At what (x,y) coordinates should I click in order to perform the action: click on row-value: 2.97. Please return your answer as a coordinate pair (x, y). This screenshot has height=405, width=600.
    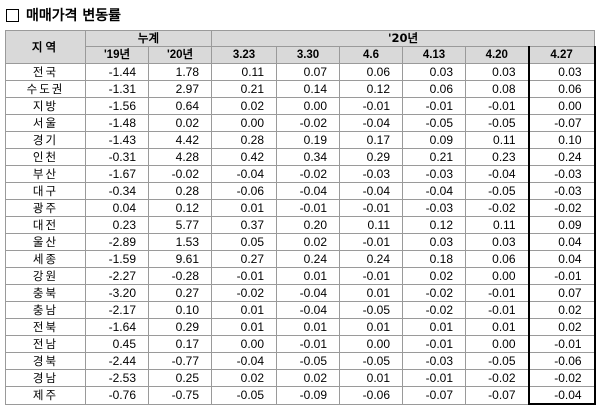
    Looking at the image, I should click on (180, 89).